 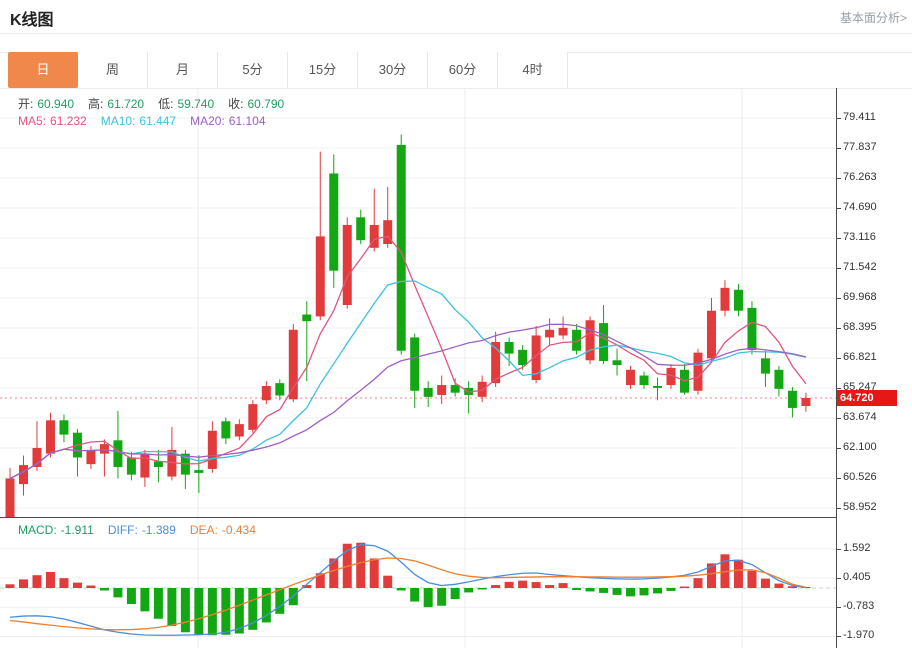 What do you see at coordinates (37, 530) in the screenshot?
I see `macd-label: MACD:` at bounding box center [37, 530].